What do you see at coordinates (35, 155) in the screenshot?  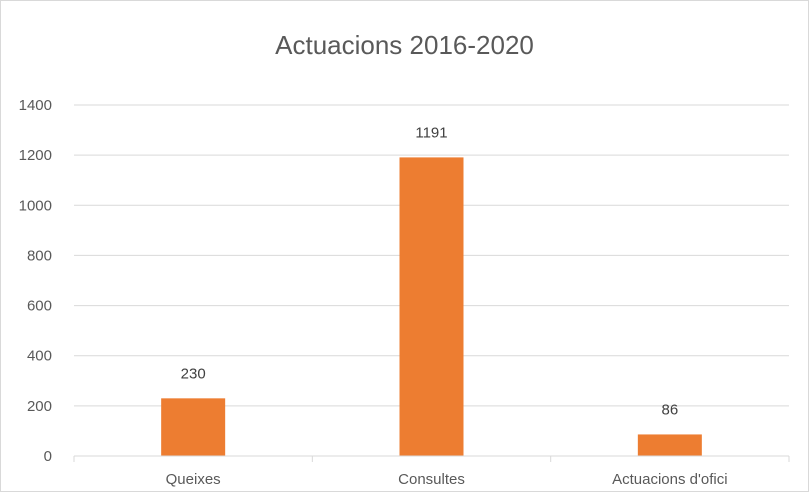 I see `y-tick-label: 1200` at bounding box center [35, 155].